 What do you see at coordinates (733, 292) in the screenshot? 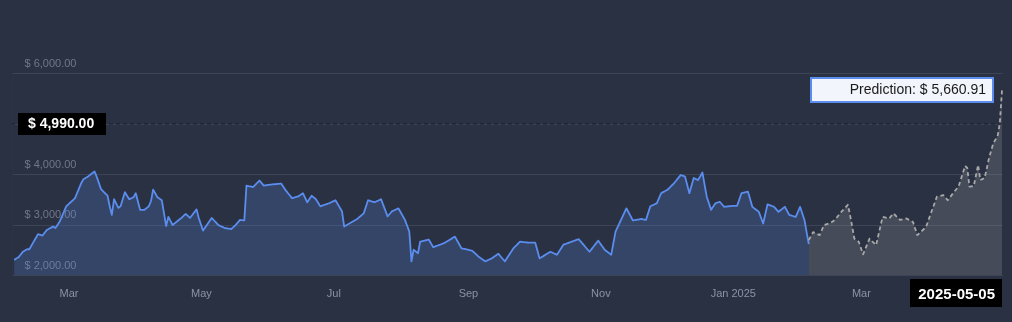
I see `x-tick-label: Jan 2025` at bounding box center [733, 292].